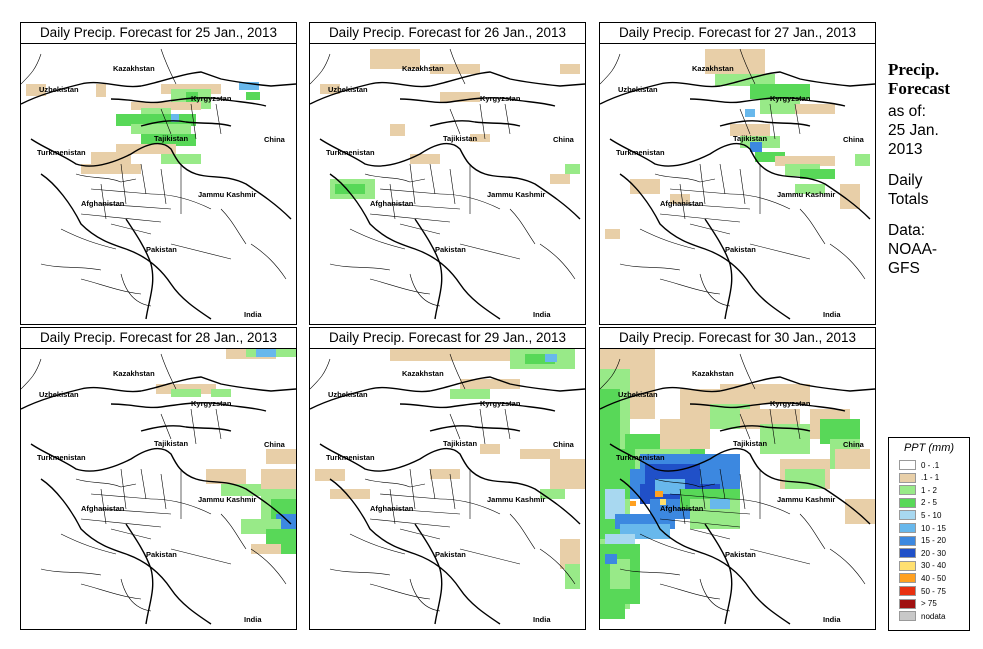  I want to click on legend-item: > 75, so click(918, 603).